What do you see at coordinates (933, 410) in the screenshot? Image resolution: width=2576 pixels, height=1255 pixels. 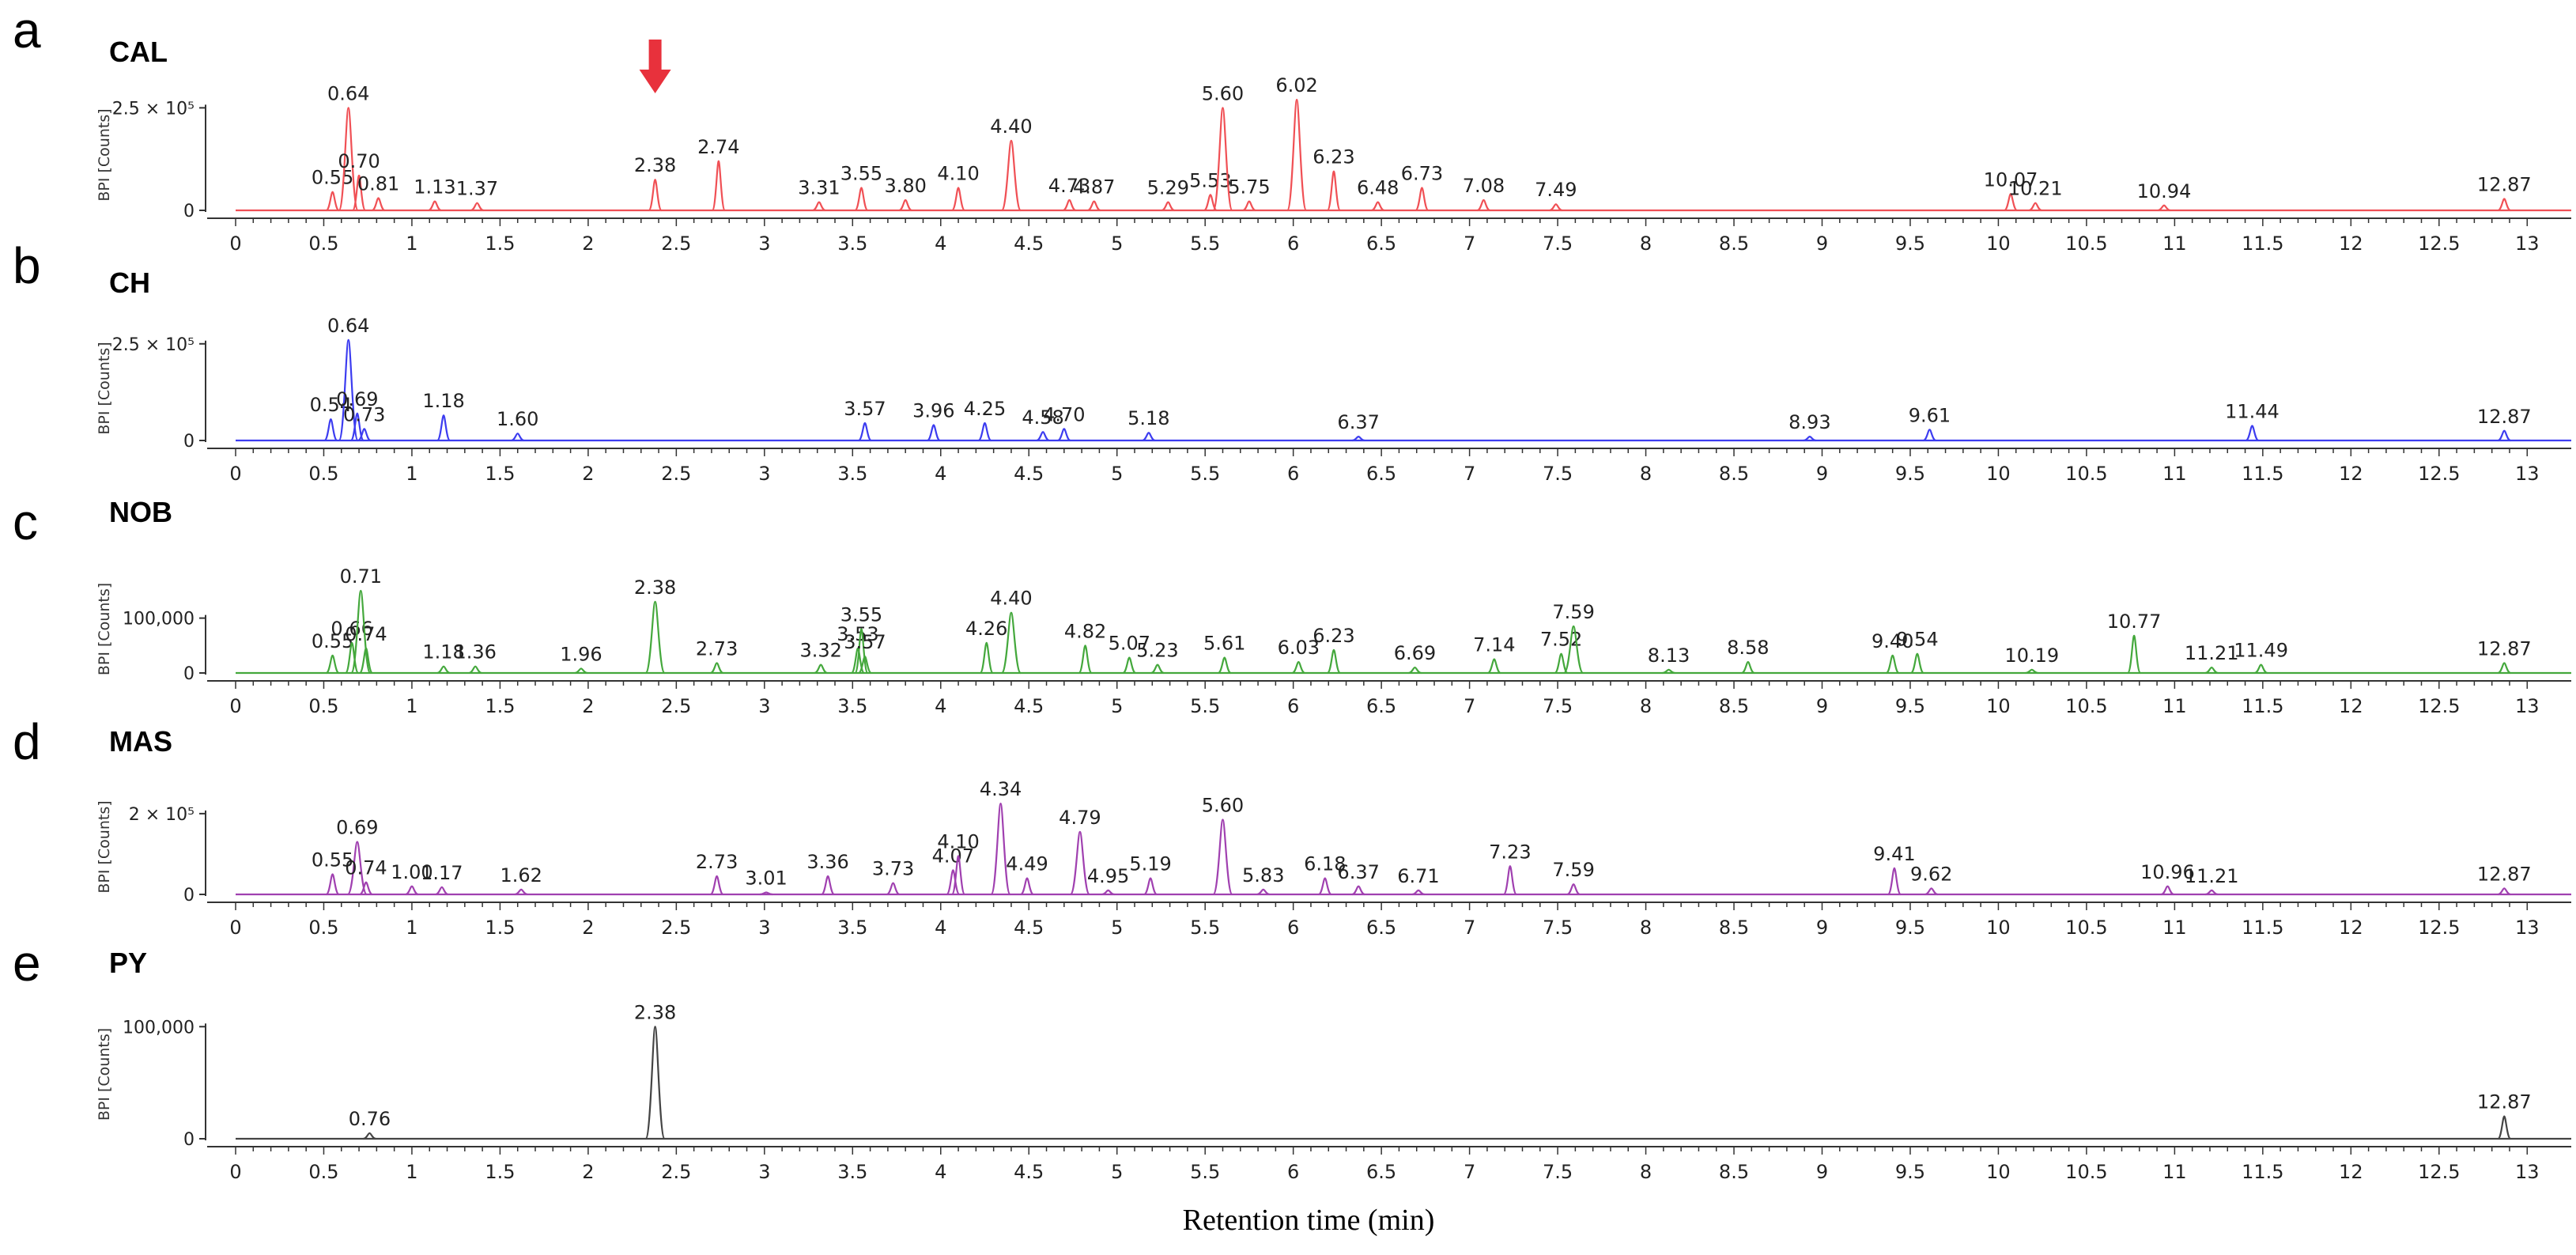 I see `peak-label-3.96: 3.96` at bounding box center [933, 410].